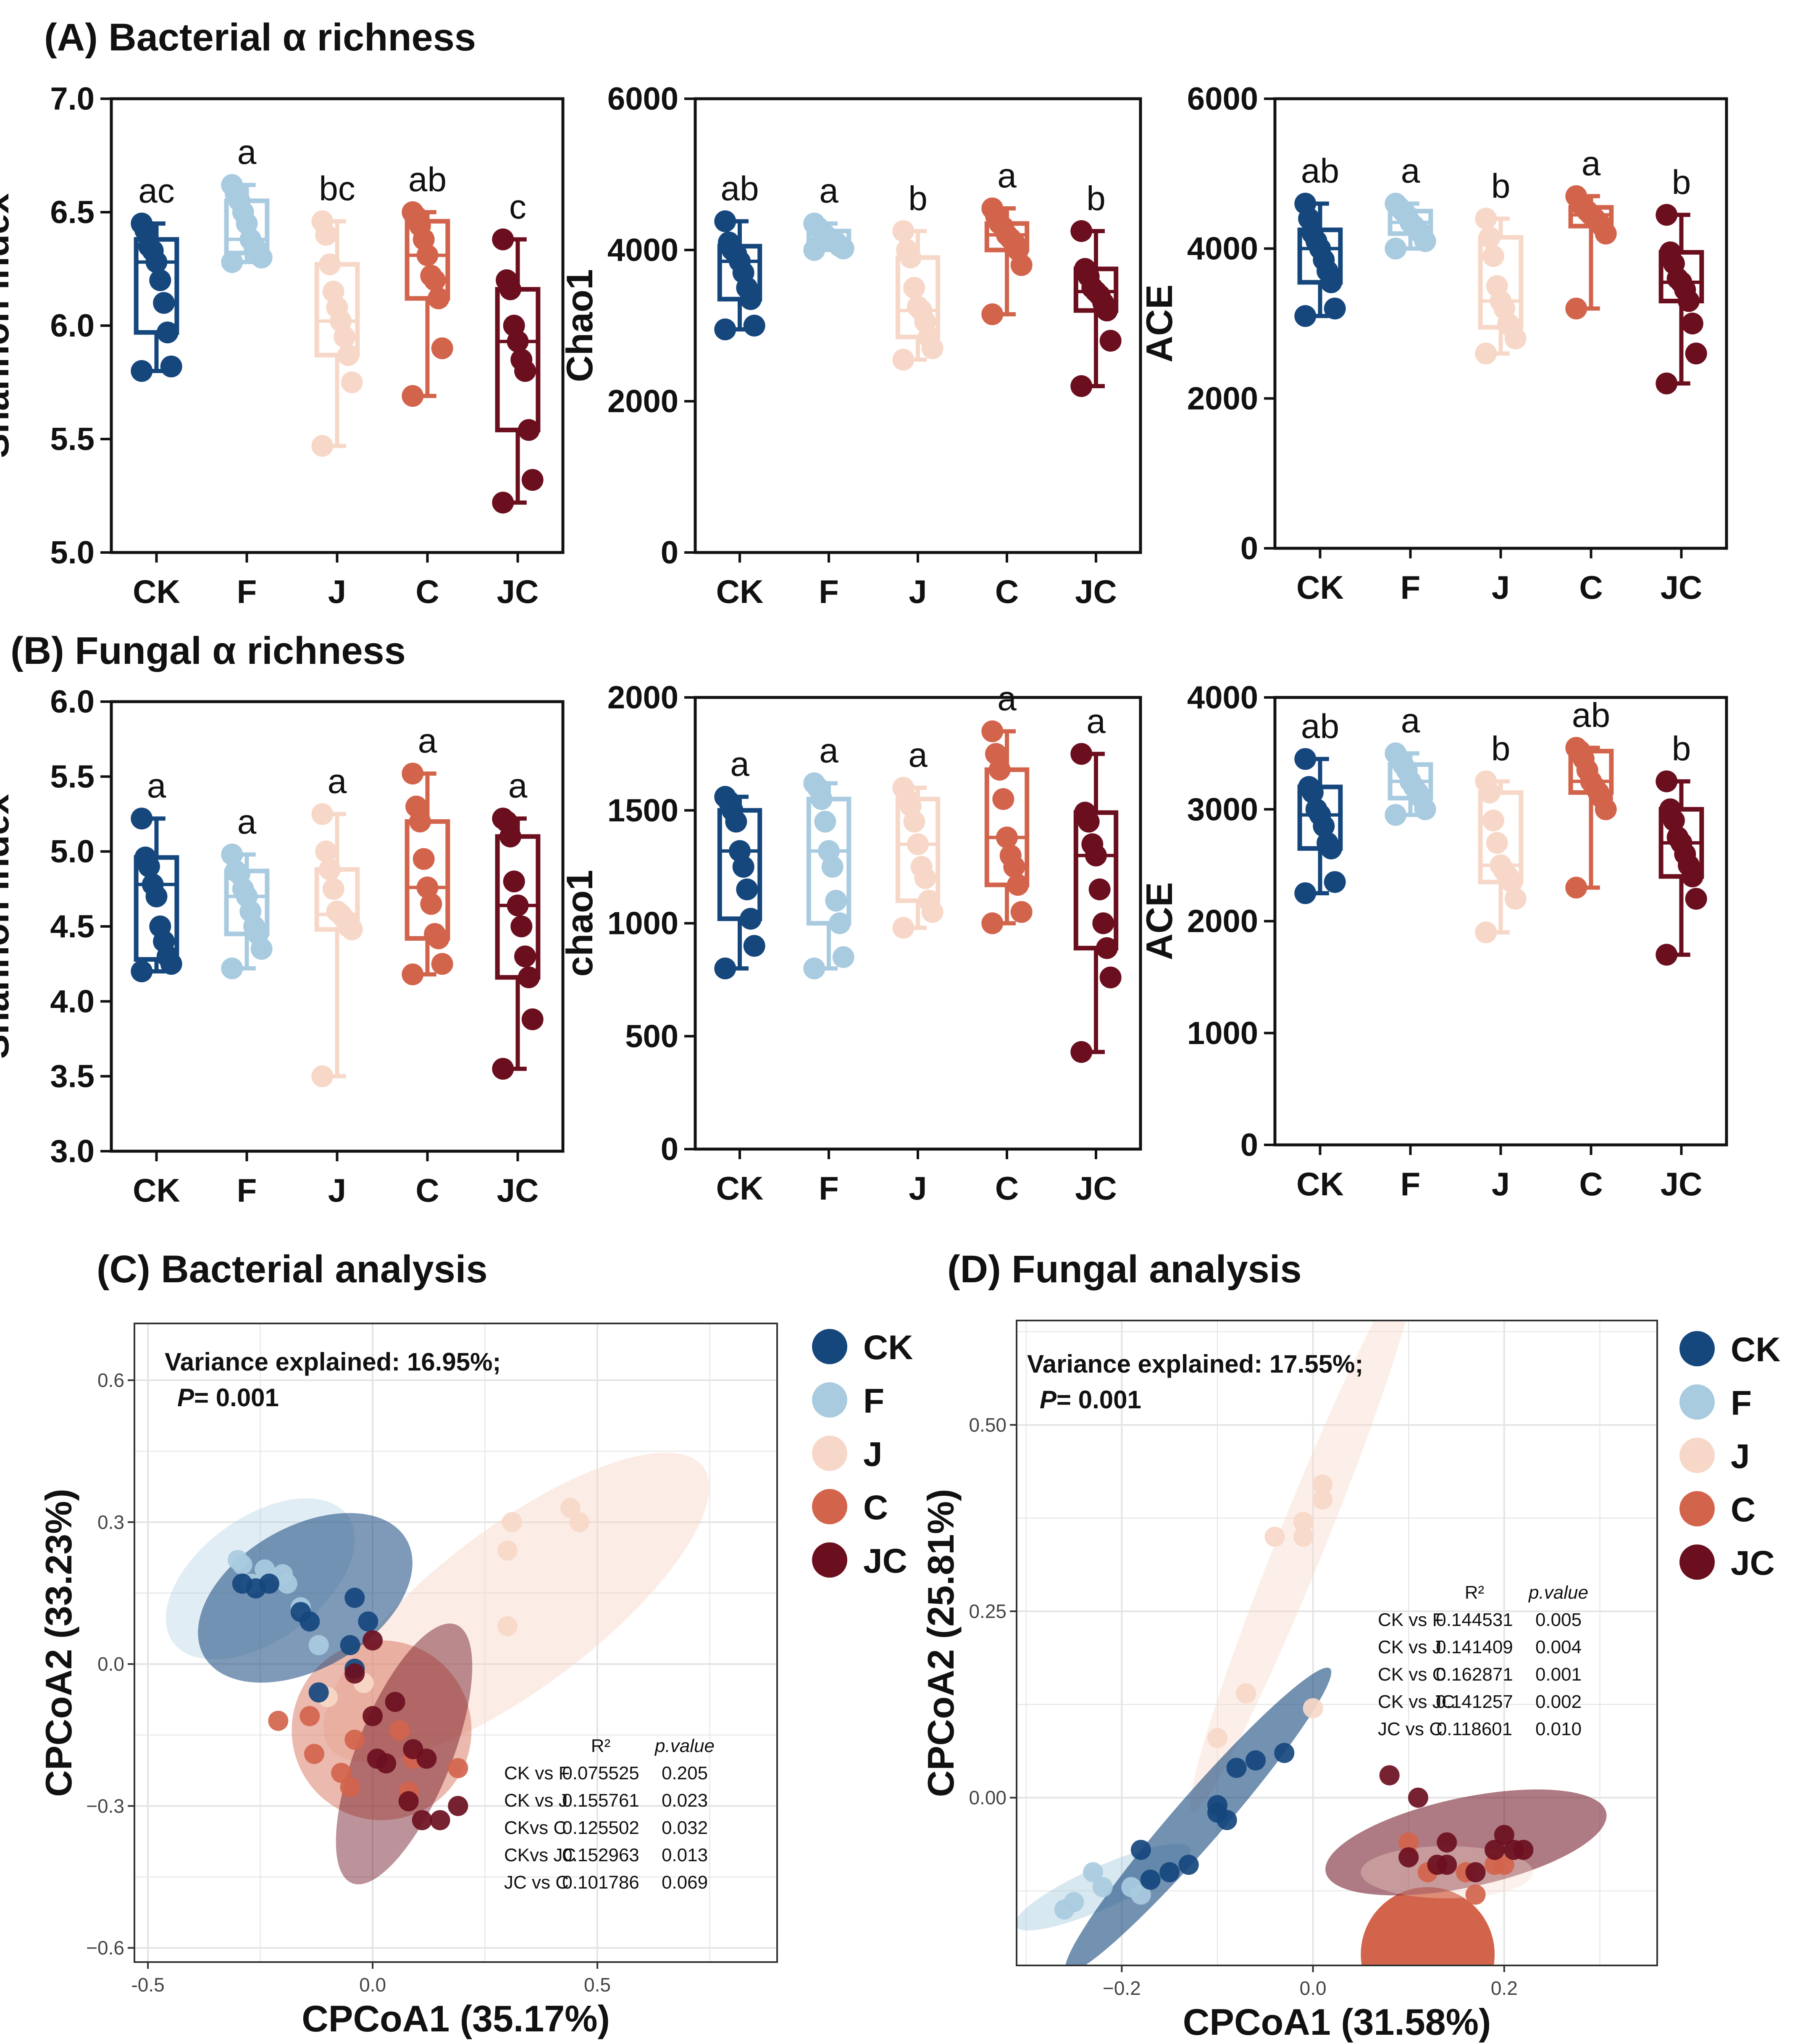  What do you see at coordinates (337, 189) in the screenshot?
I see `significance-letter: bc` at bounding box center [337, 189].